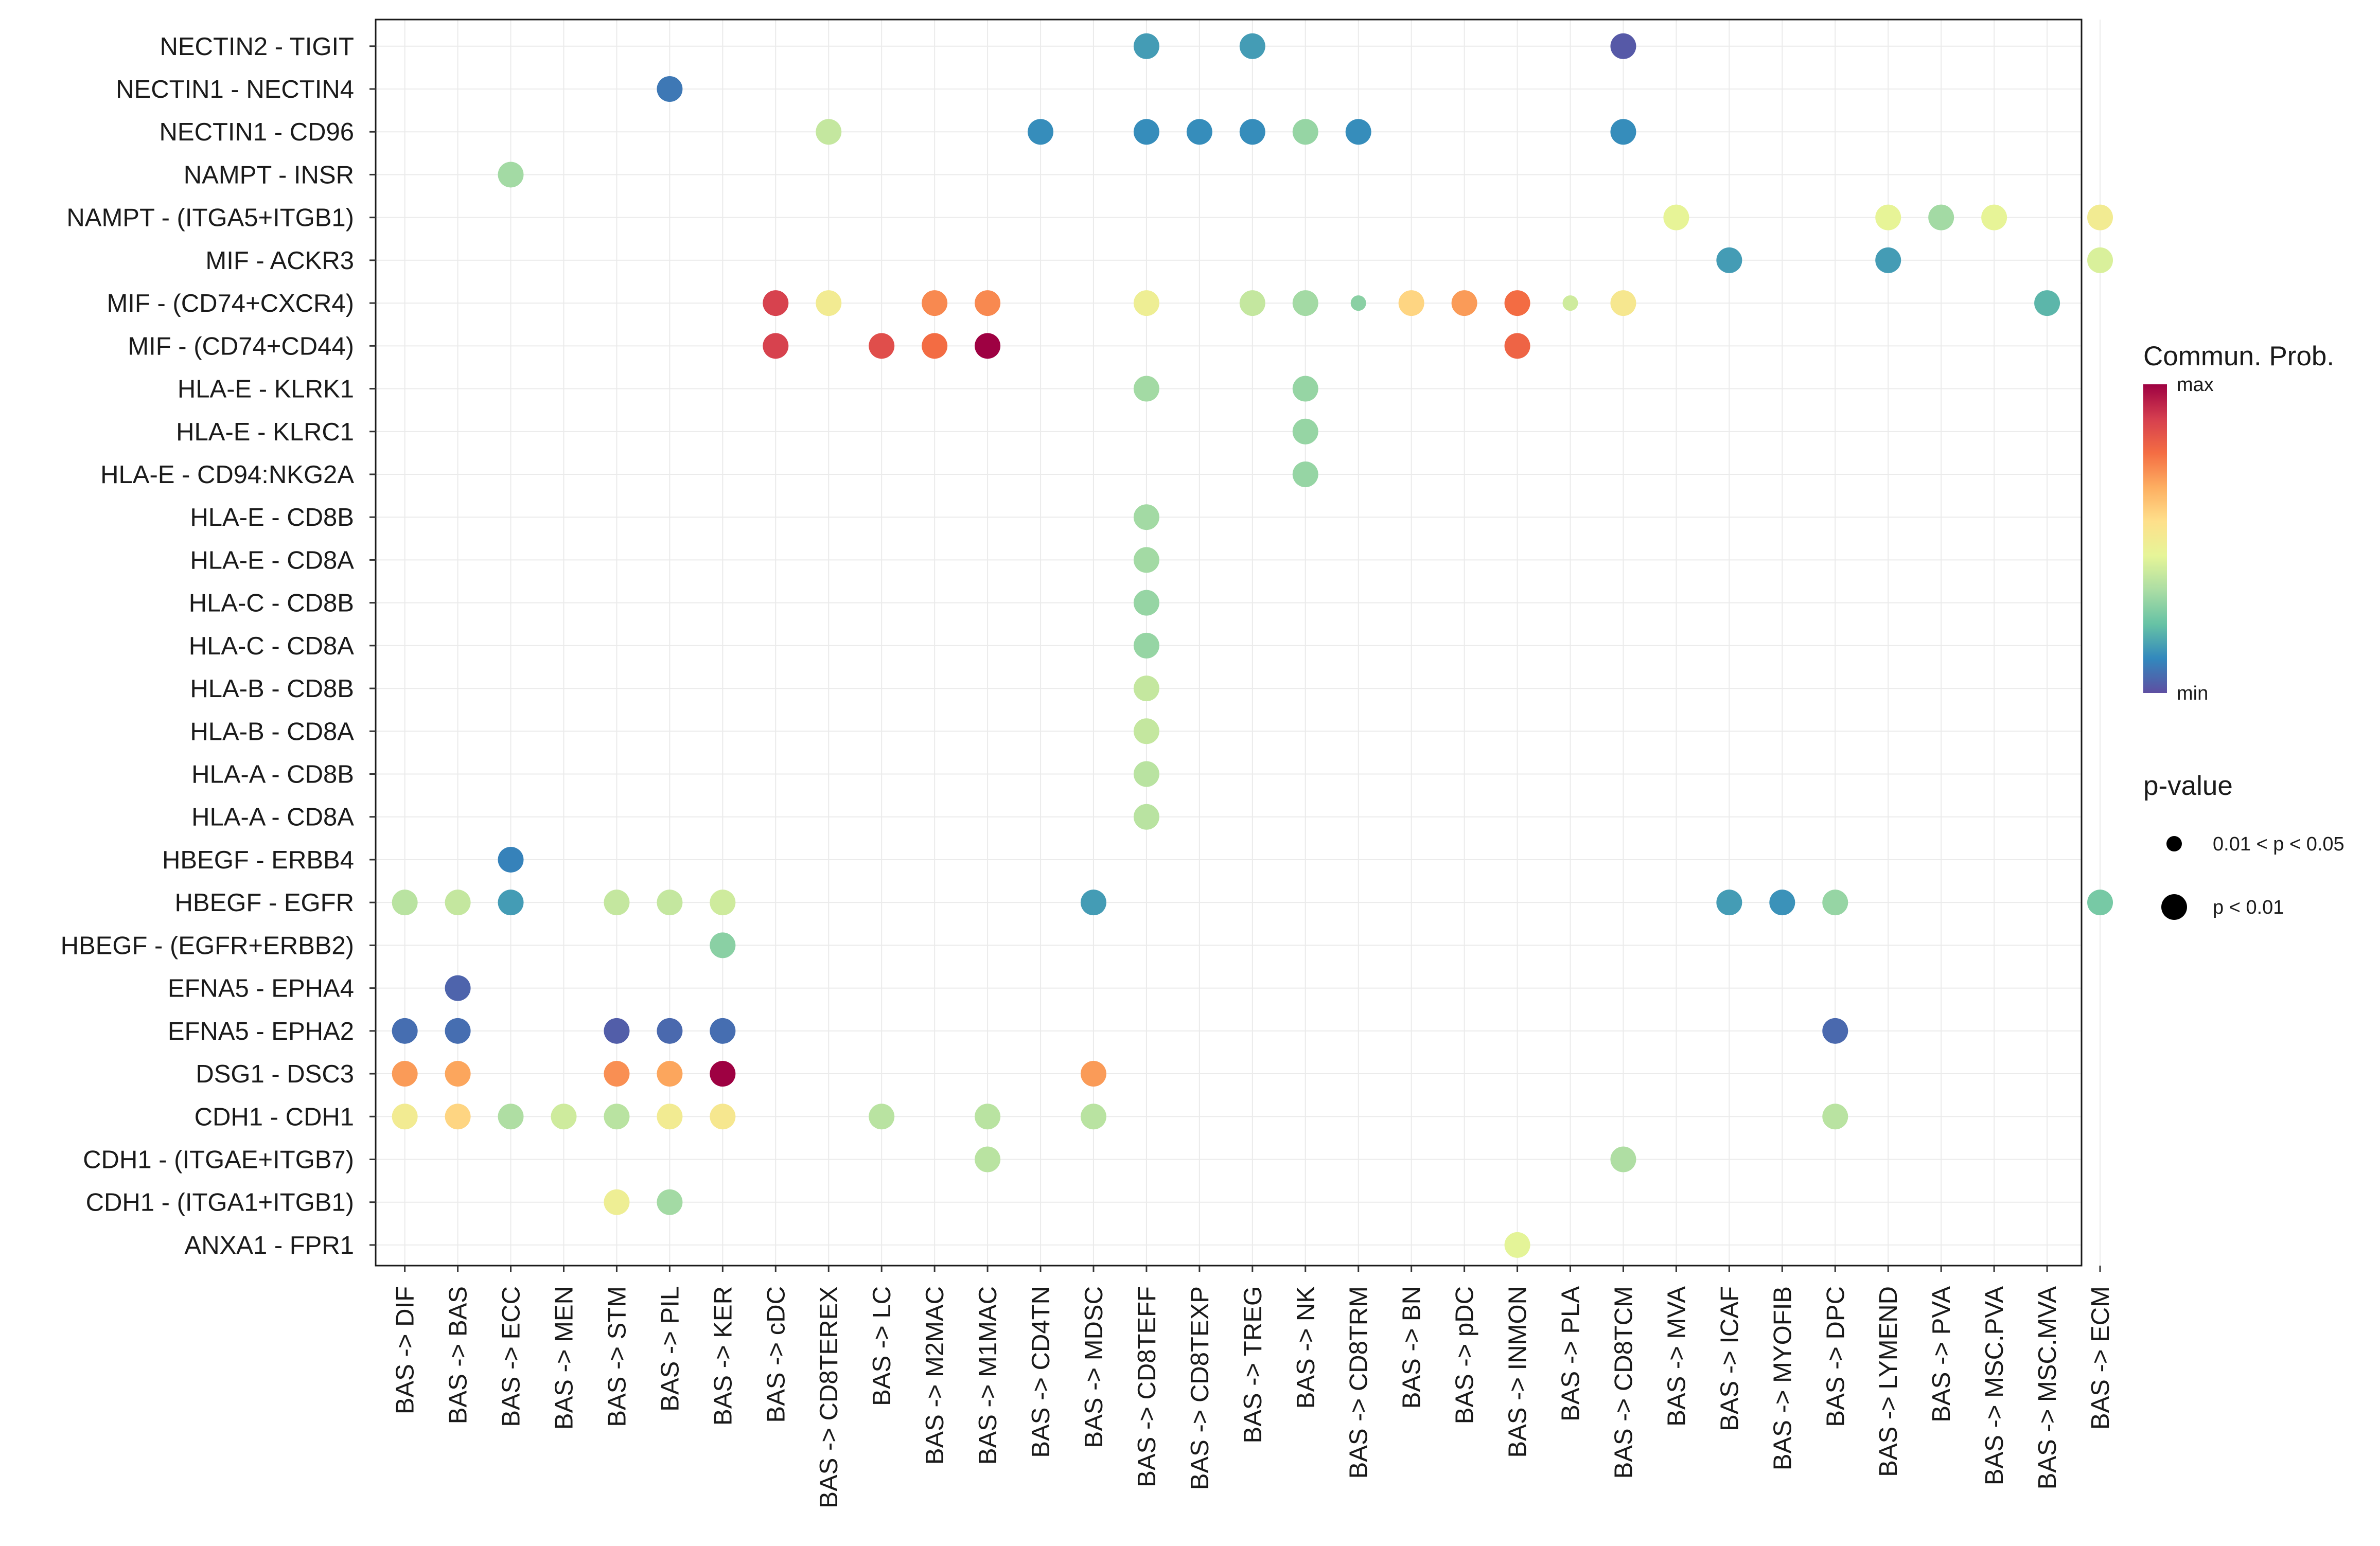 This screenshot has height=1546, width=2380. Describe the element at coordinates (1041, 1372) in the screenshot. I see `x-tick-label: BAS -> CD4TN` at that location.